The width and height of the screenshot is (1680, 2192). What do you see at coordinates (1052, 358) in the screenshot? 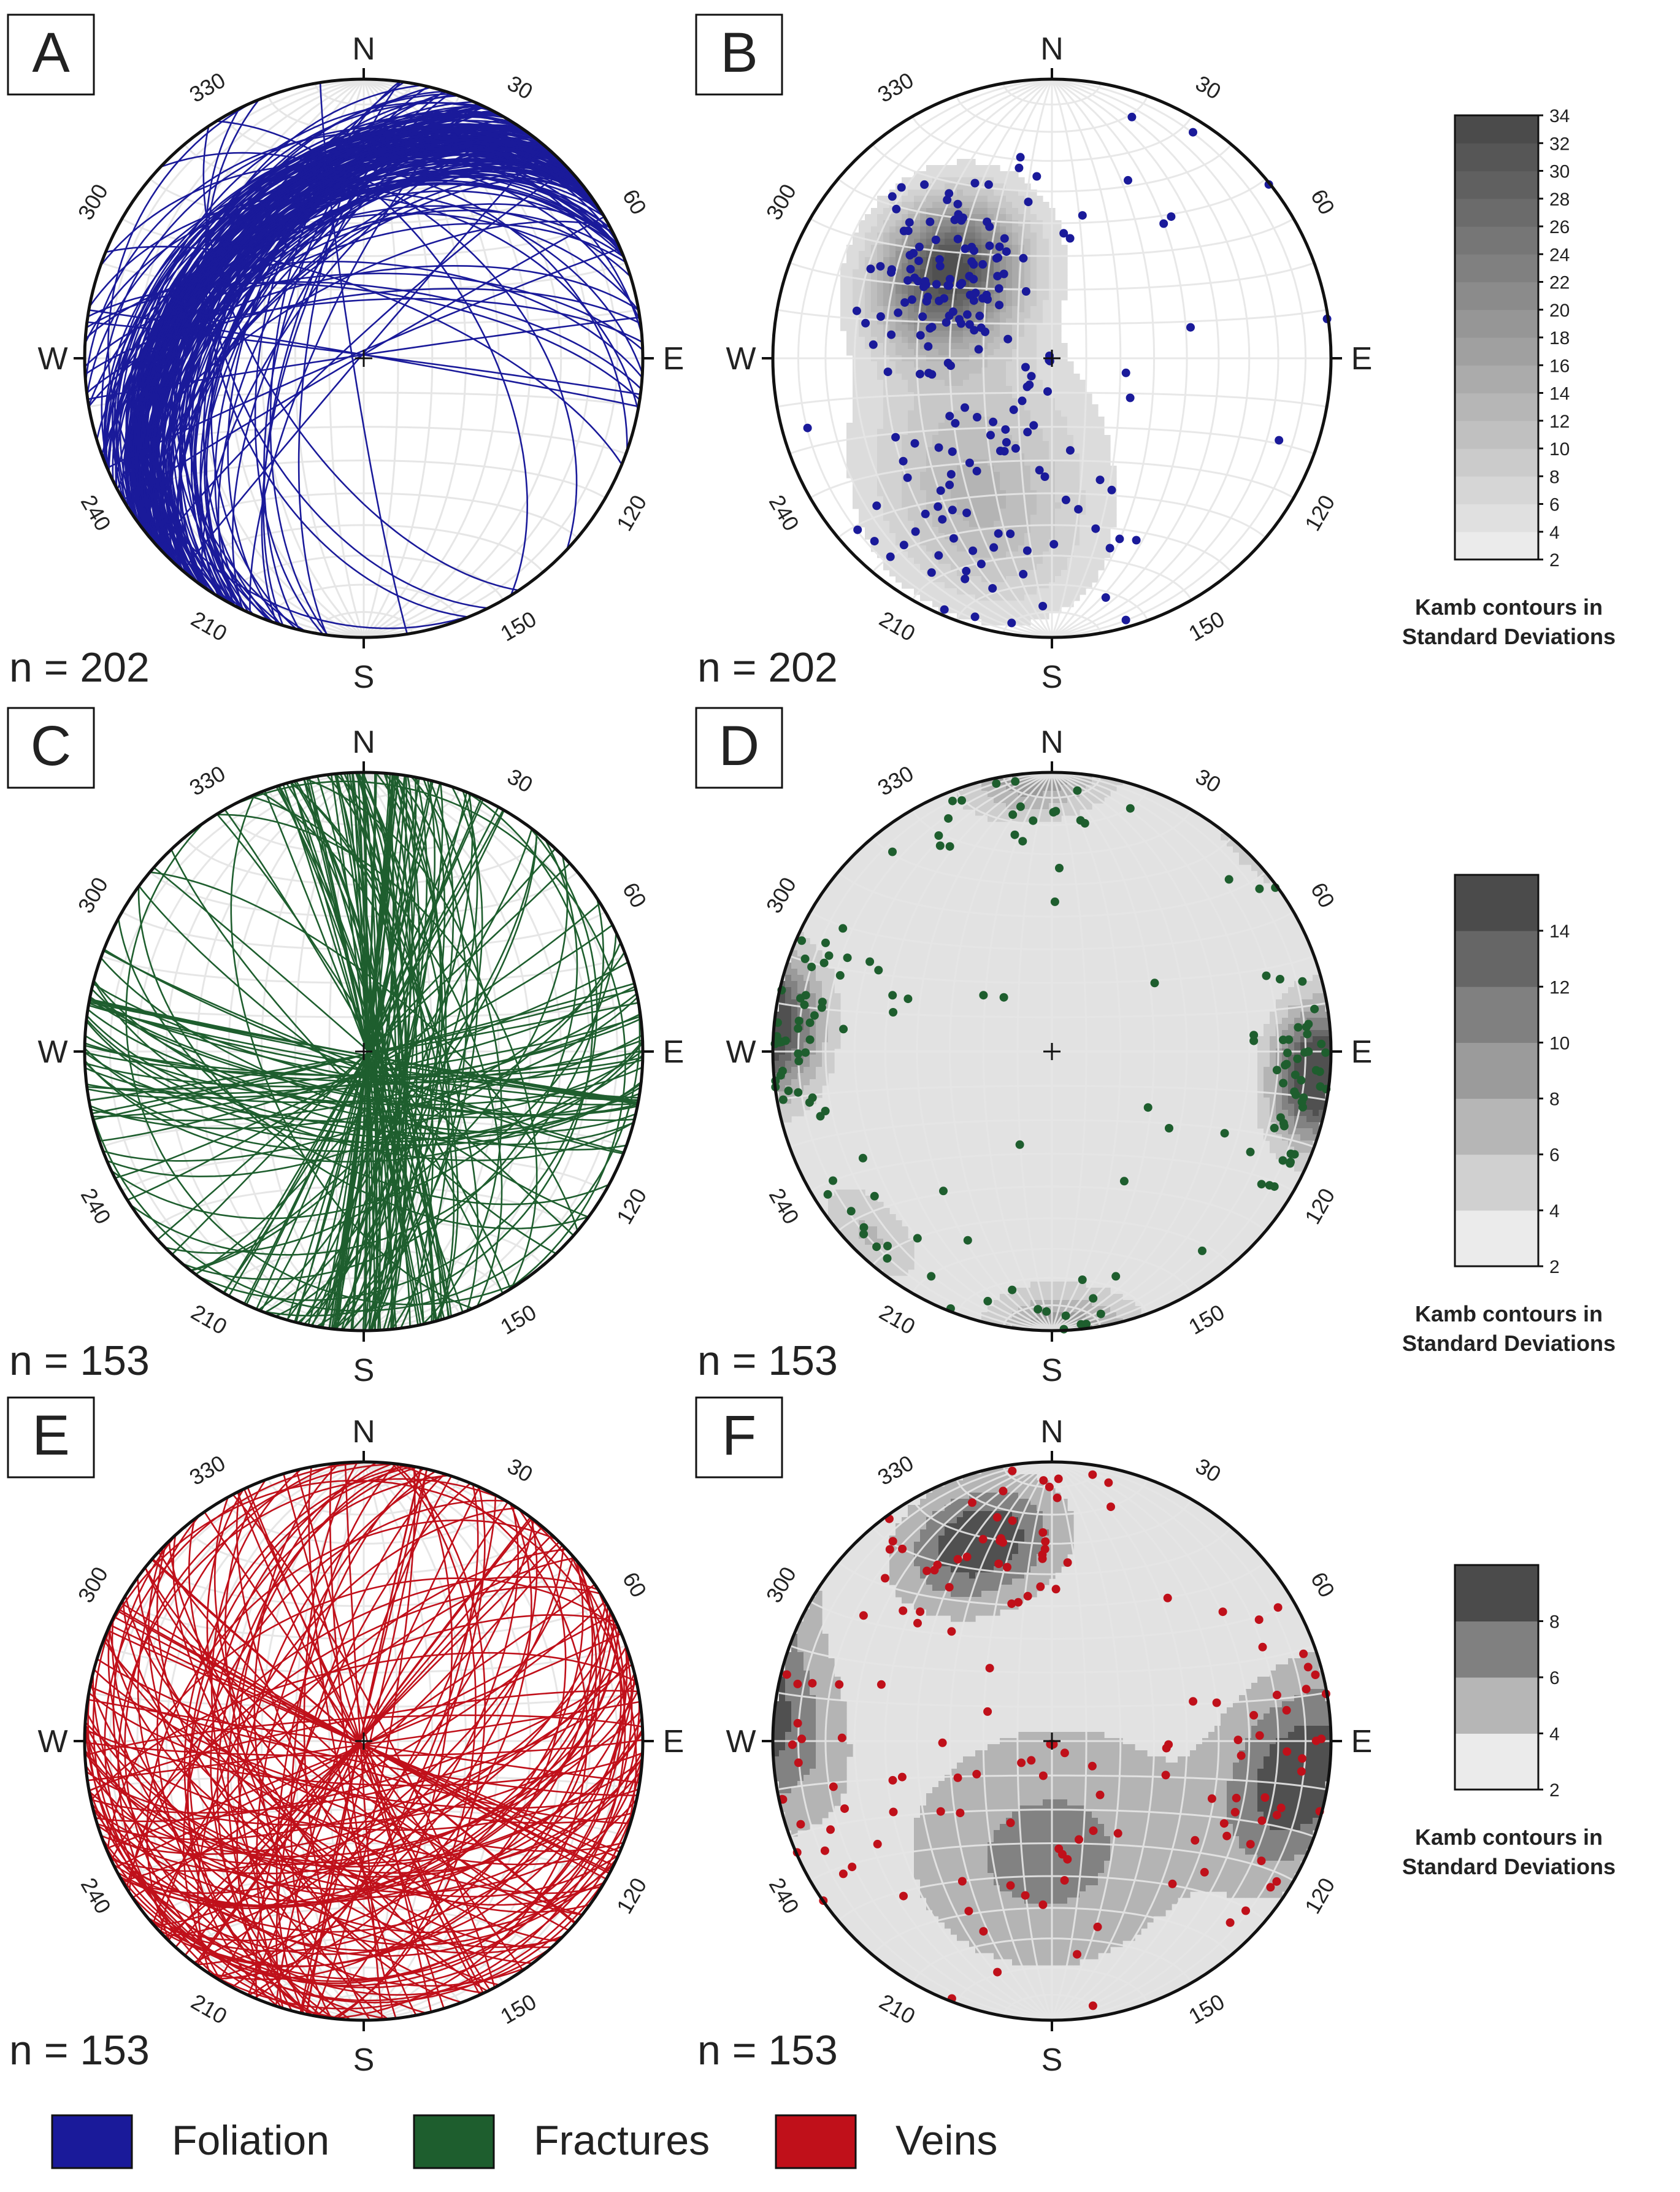
I see `cardinal-ticks` at bounding box center [1052, 358].